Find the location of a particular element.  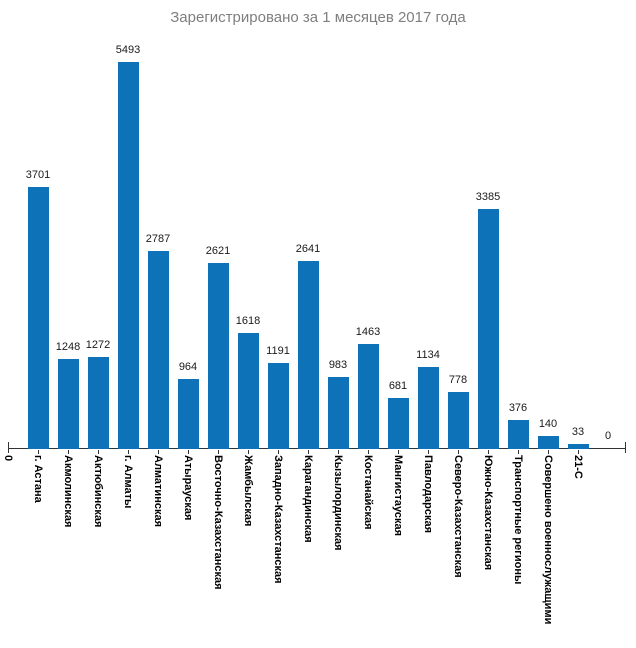

bar-value-label: 140 is located at coordinates (548, 424).